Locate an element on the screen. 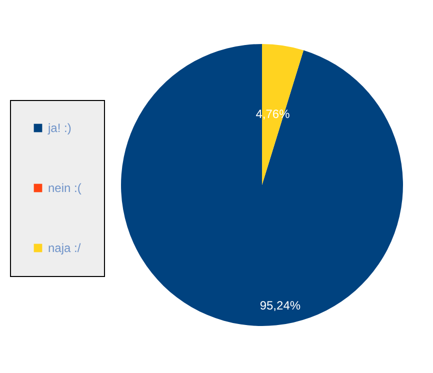 This screenshot has height=373, width=433. legend-label: ja! :) is located at coordinates (59, 128).